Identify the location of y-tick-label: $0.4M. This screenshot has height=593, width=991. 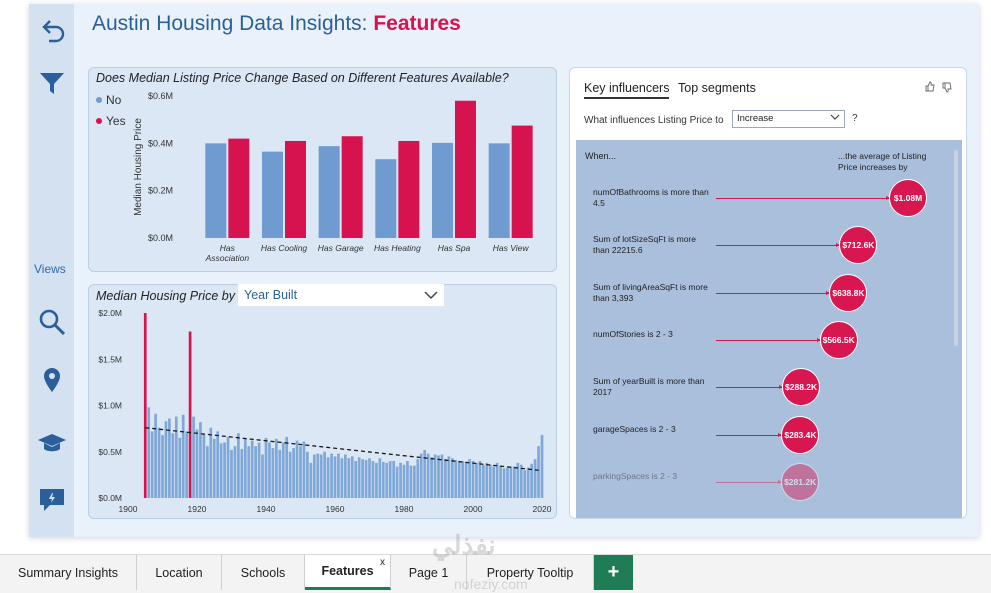
(160, 143).